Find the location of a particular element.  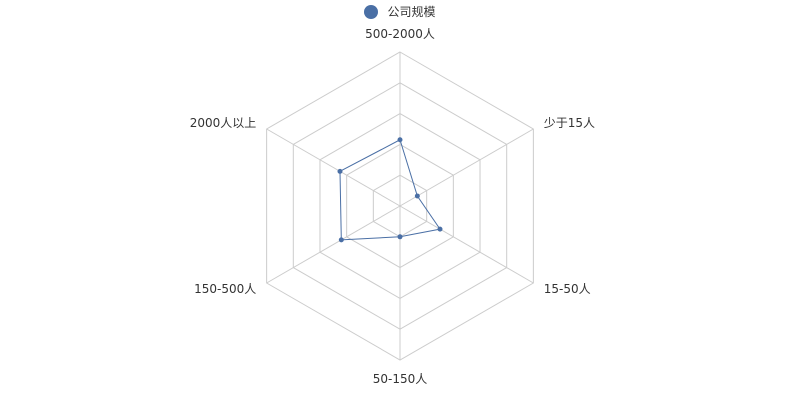

legend: 公司规模 is located at coordinates (400, 11).